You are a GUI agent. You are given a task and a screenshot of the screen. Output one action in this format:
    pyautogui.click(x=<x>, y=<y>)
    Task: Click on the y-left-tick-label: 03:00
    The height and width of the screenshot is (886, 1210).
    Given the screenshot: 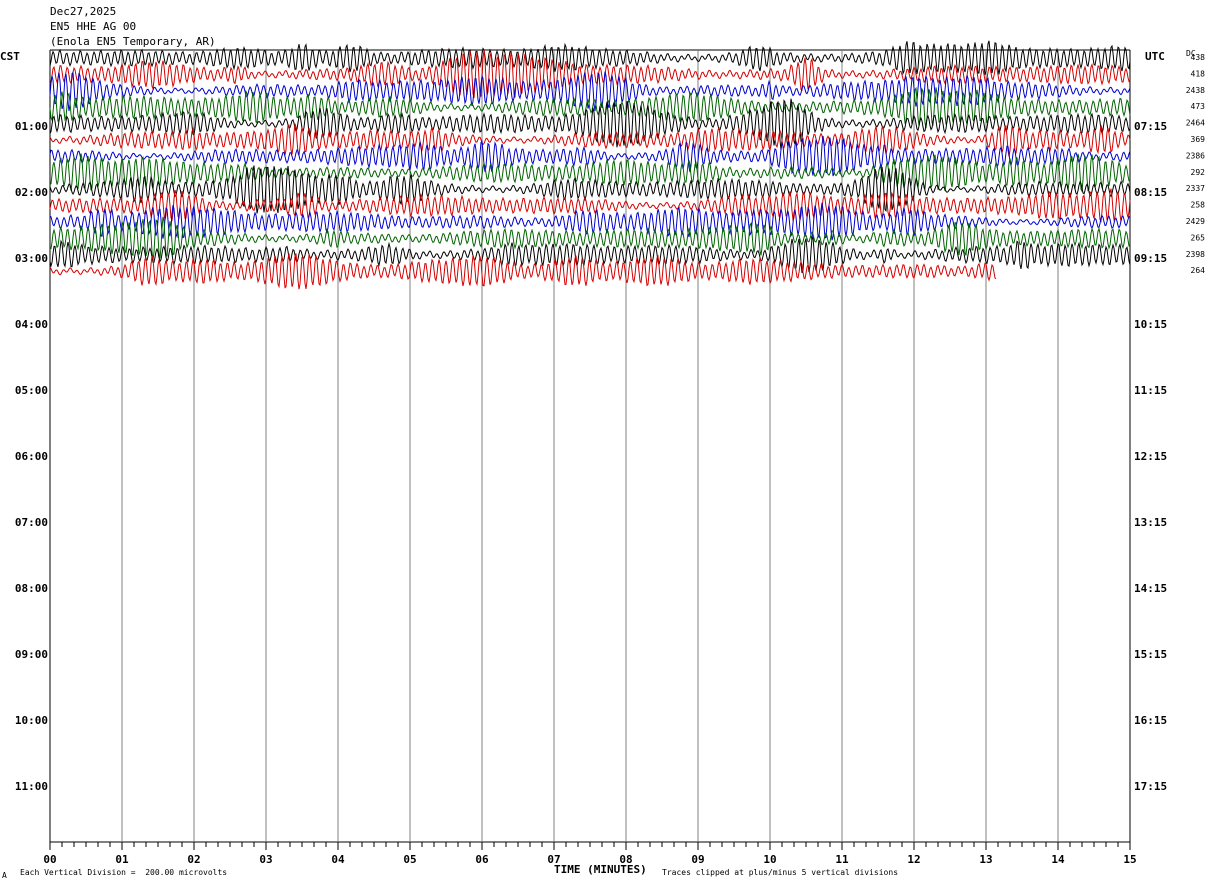 What is the action you would take?
    pyautogui.click(x=31, y=258)
    